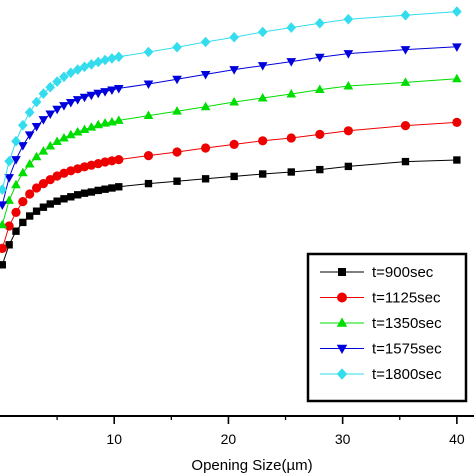  What do you see at coordinates (407, 349) in the screenshot?
I see `legend-label: t=1575sec` at bounding box center [407, 349].